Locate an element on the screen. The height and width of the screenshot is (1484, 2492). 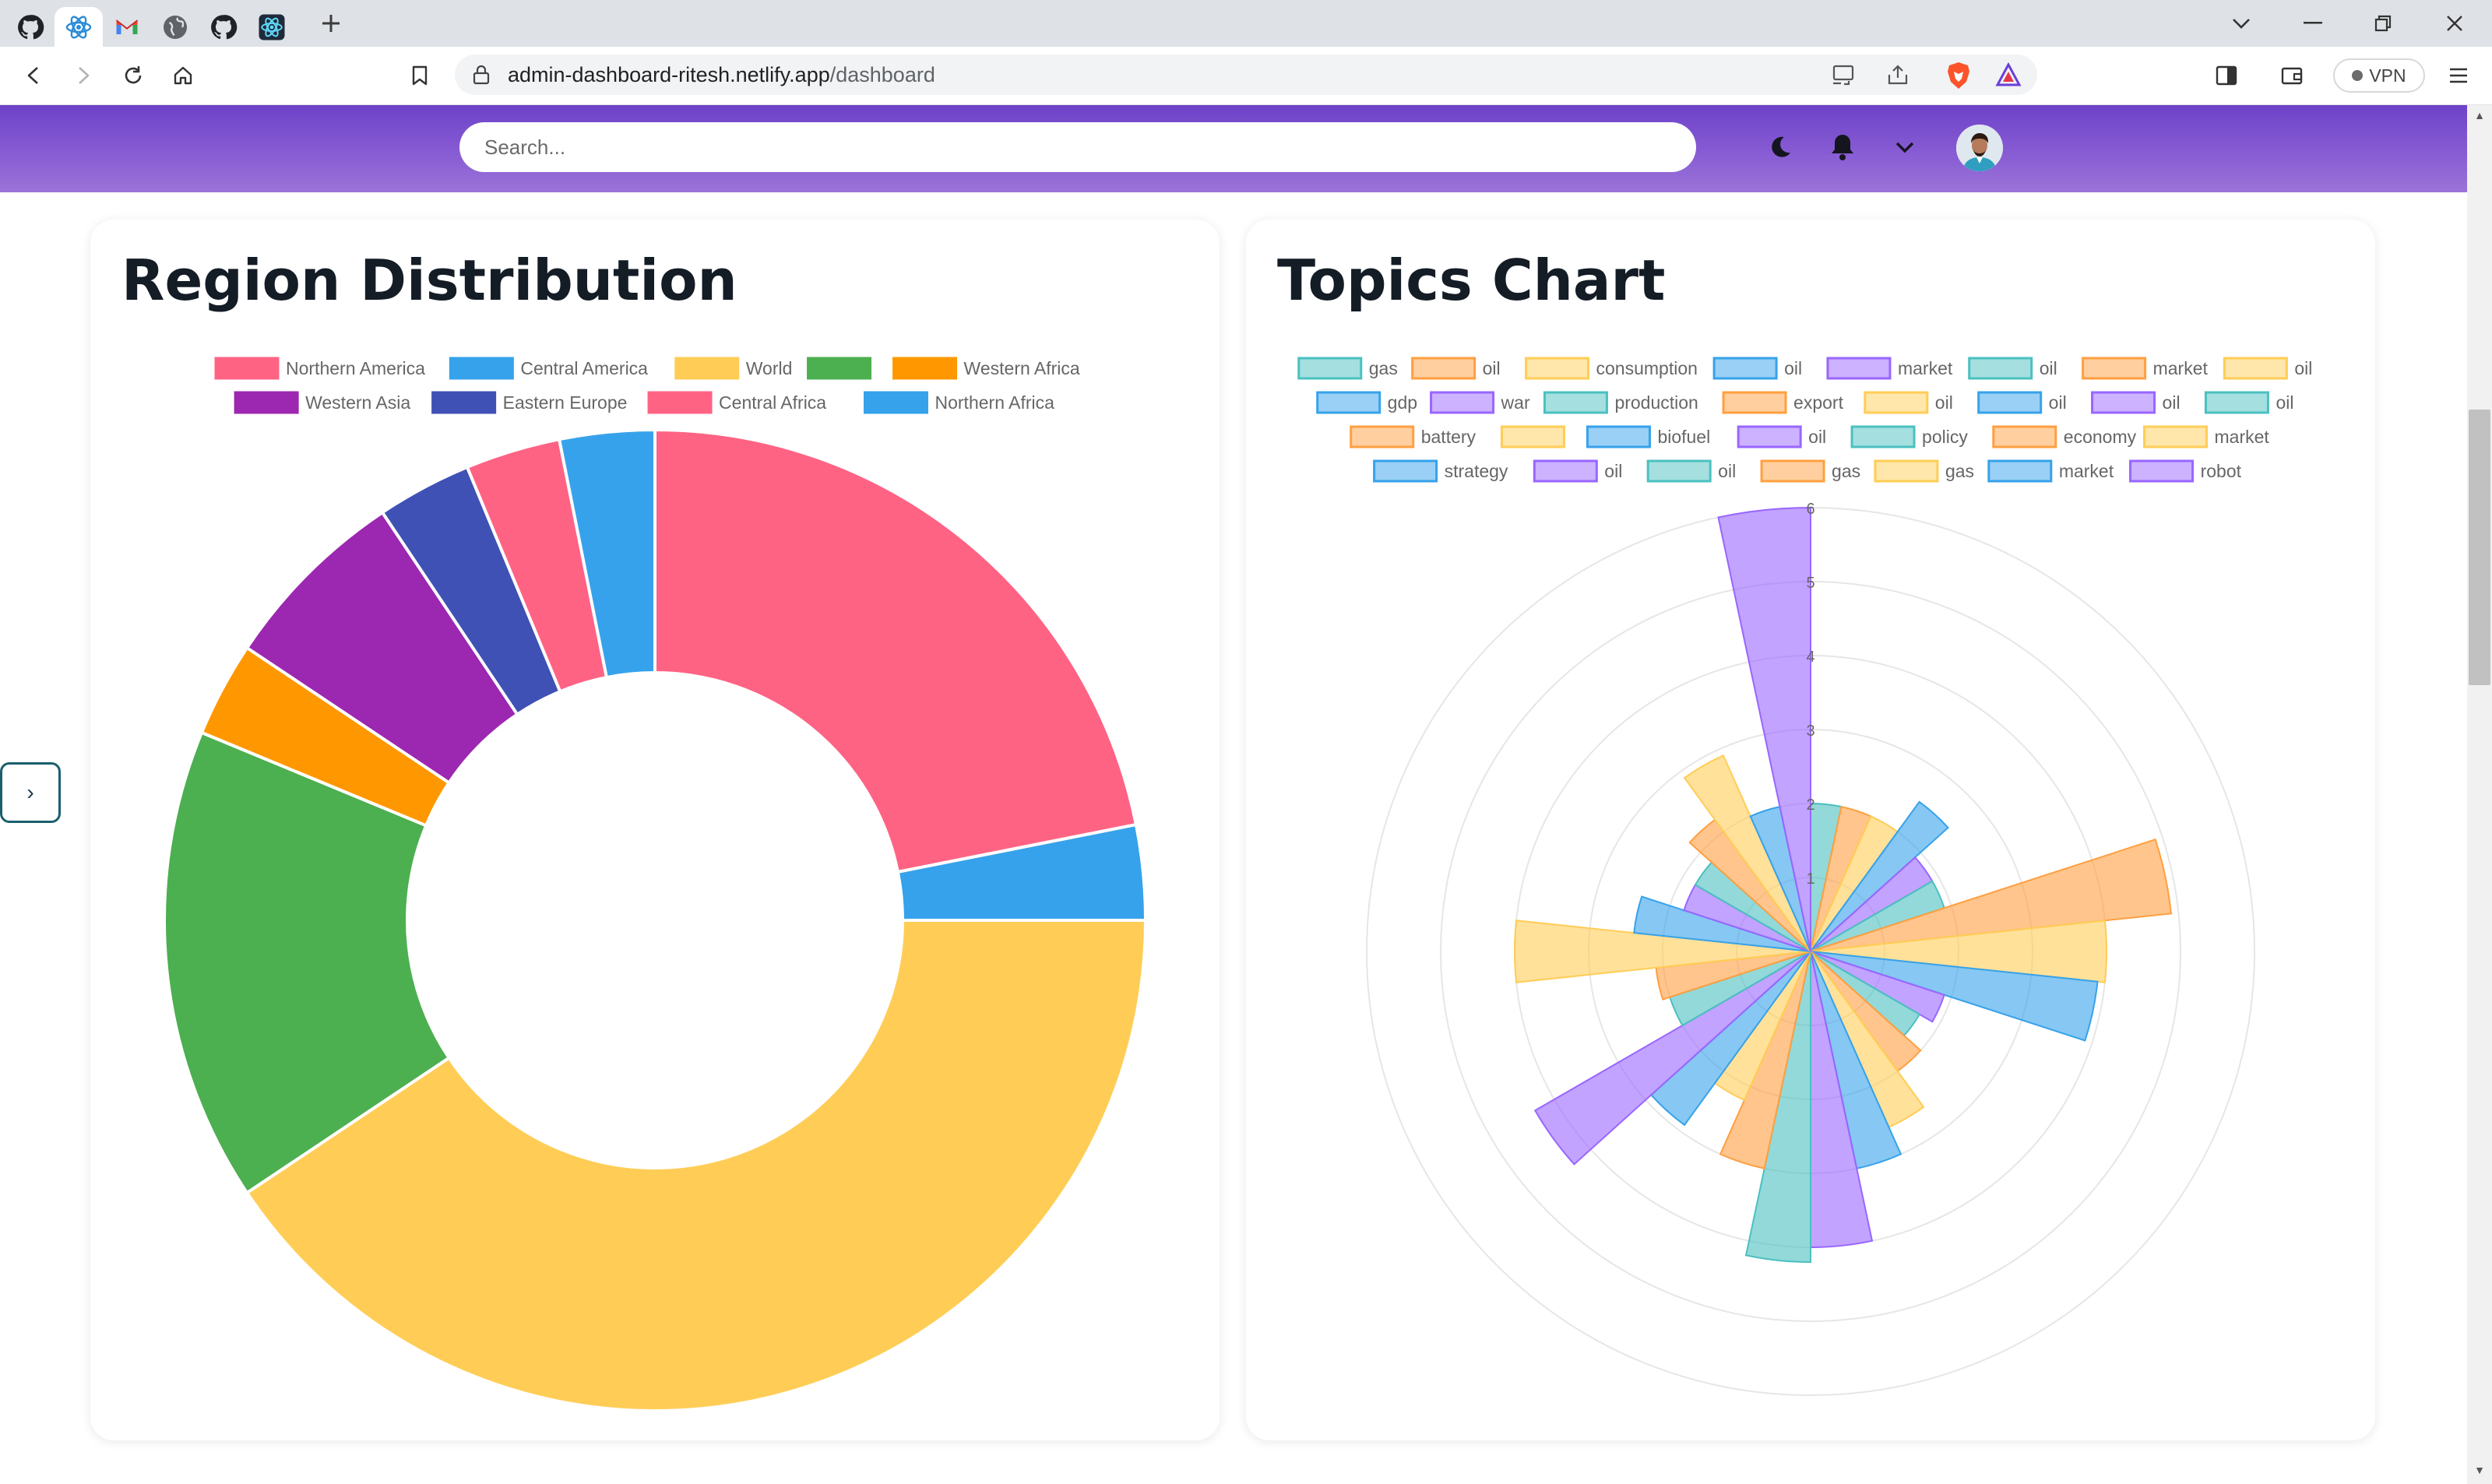
sidebar-toggle-button is located at coordinates (2227, 75).